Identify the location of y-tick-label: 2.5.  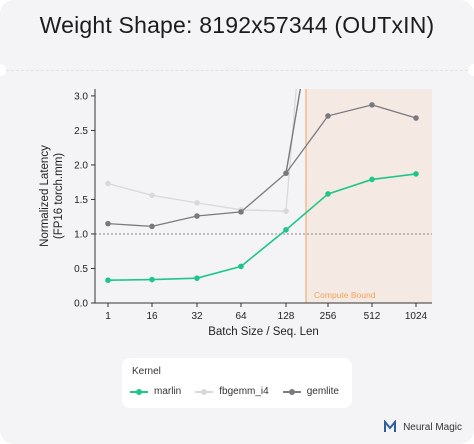
(81, 131).